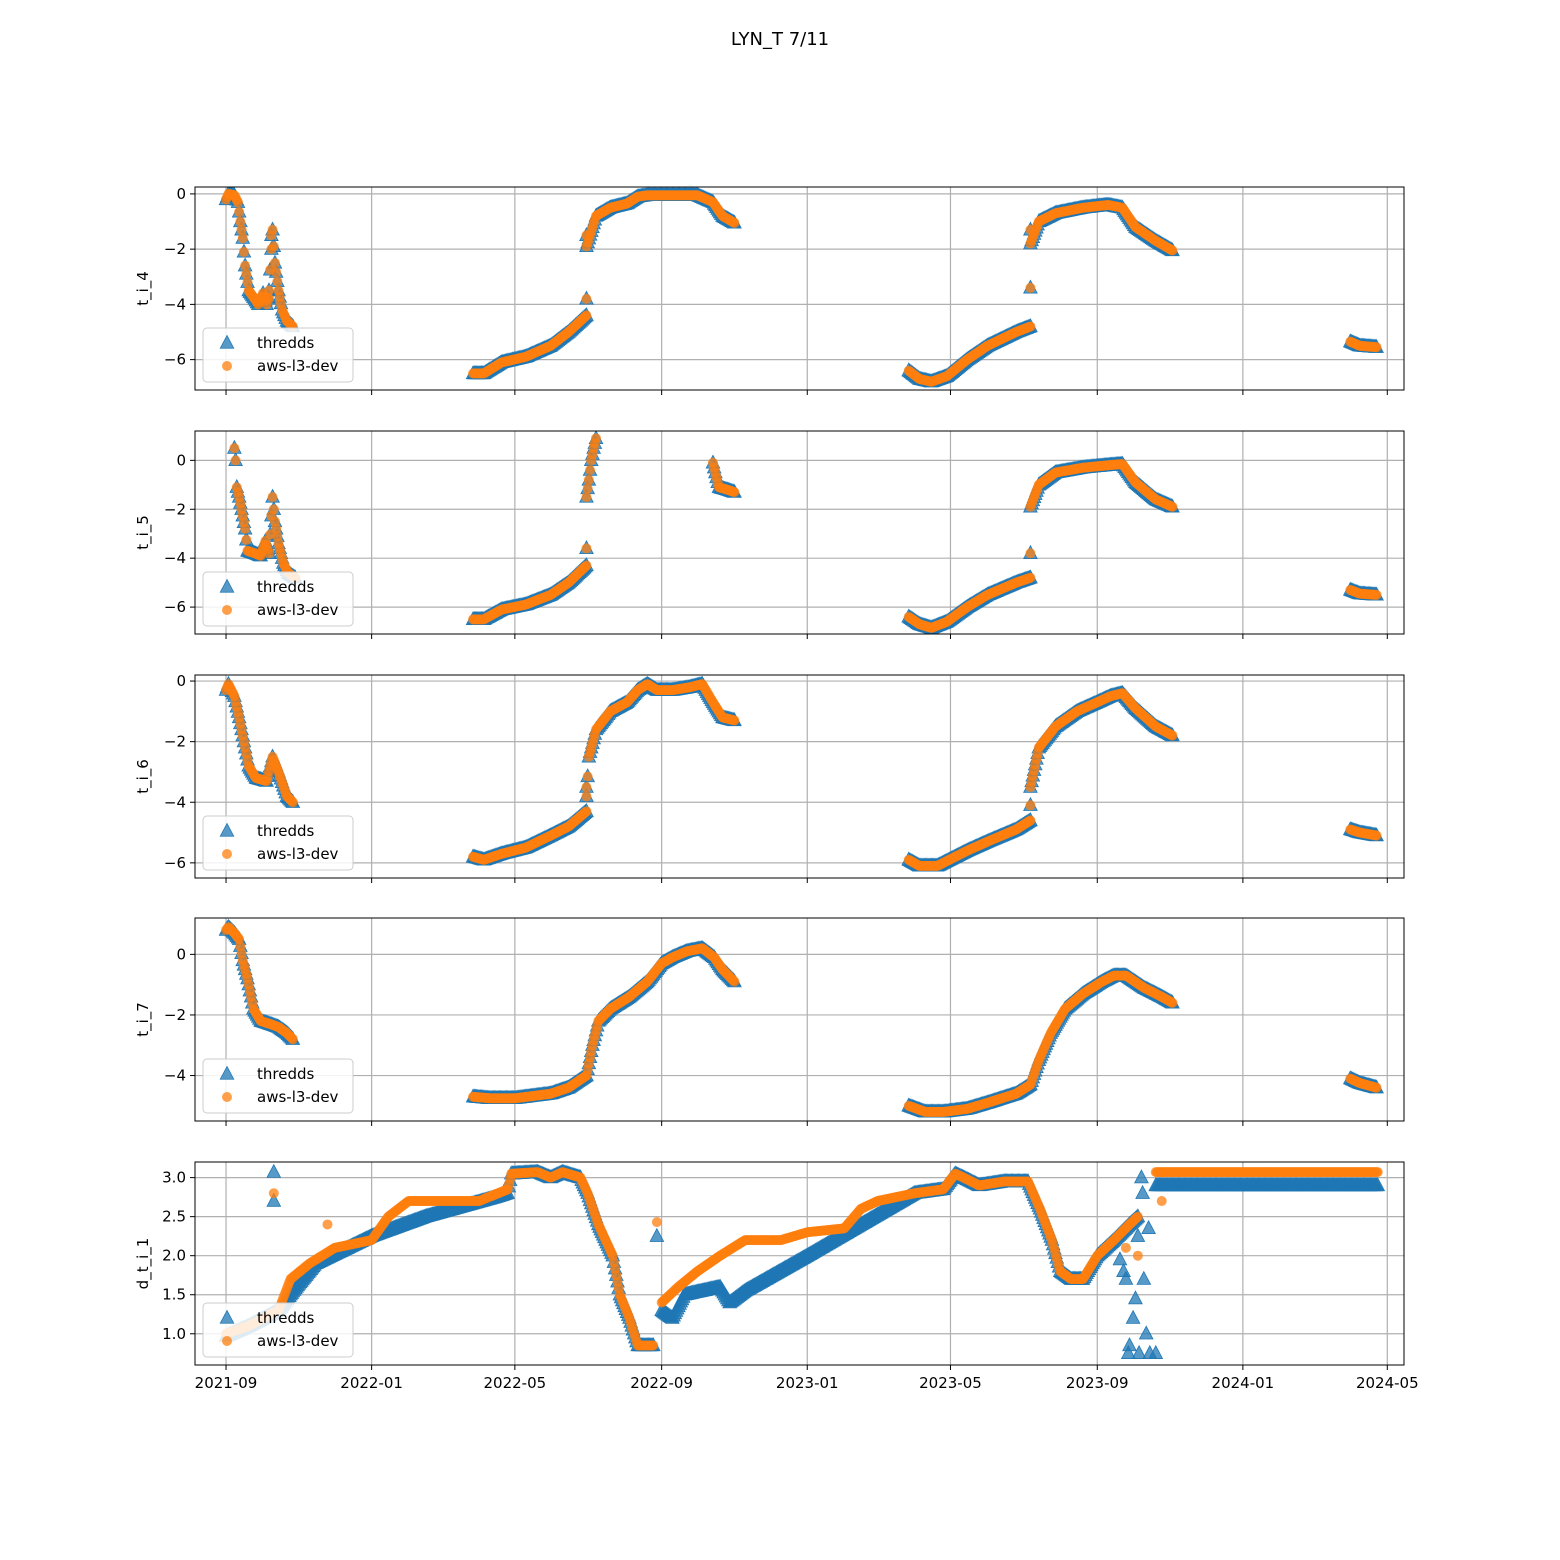  What do you see at coordinates (1097, 1383) in the screenshot?
I see `x-tick-label: 2023-09` at bounding box center [1097, 1383].